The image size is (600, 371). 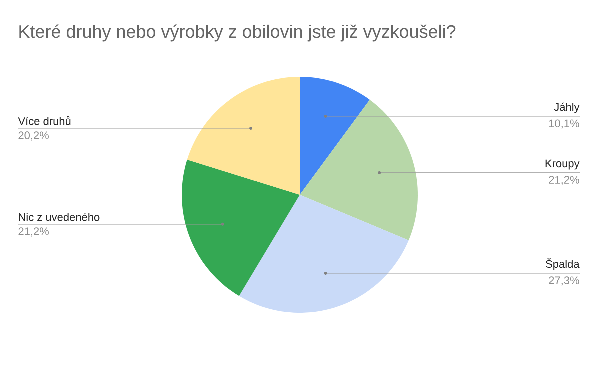 What do you see at coordinates (564, 281) in the screenshot?
I see `data-label: 27,3%` at bounding box center [564, 281].